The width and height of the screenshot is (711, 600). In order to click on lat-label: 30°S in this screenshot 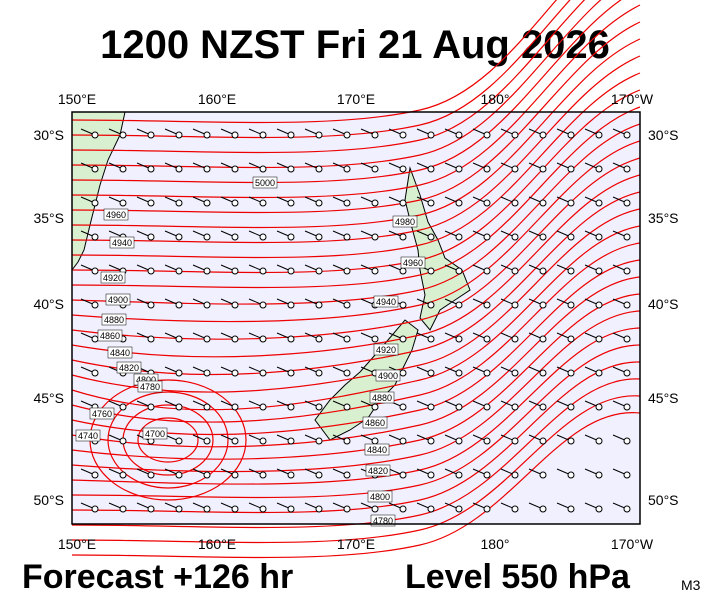, I will do `click(48, 135)`.